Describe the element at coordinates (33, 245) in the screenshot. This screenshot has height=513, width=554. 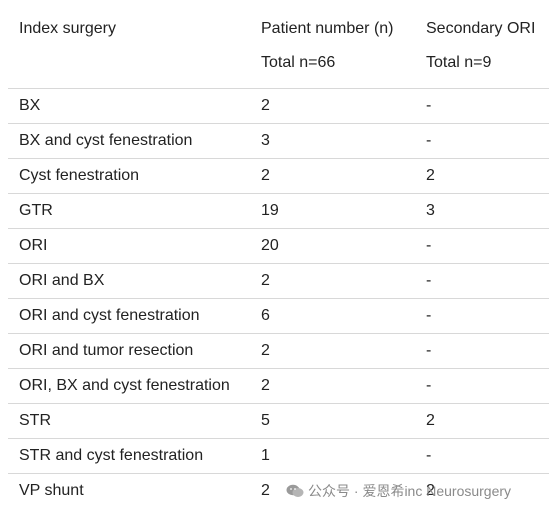
I see `cell-index-surgery: ORI` at that location.